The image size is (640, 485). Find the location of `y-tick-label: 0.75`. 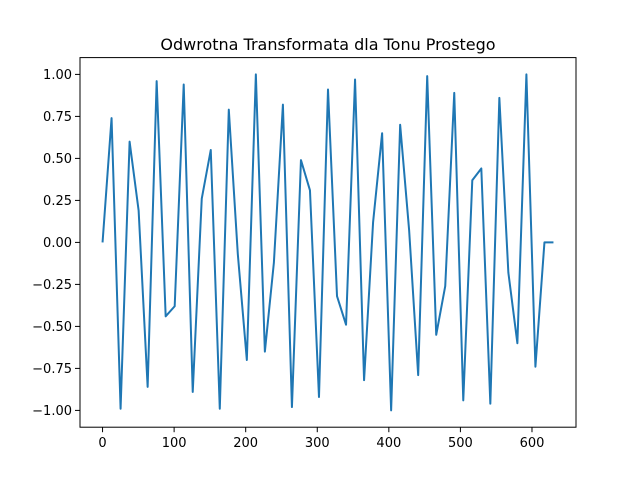

y-tick-label: 0.75 is located at coordinates (57, 117).